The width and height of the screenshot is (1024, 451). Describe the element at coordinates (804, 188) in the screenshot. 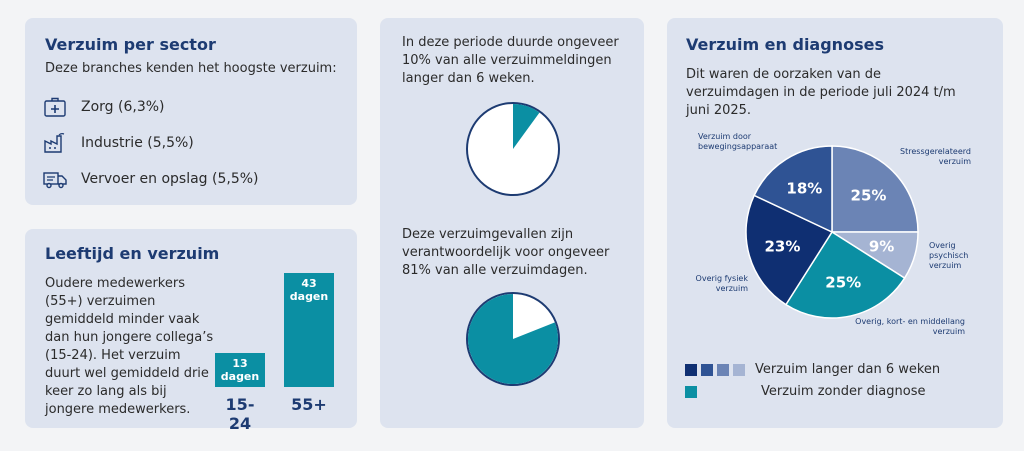

I see `pie-pct-label: 18%` at that location.